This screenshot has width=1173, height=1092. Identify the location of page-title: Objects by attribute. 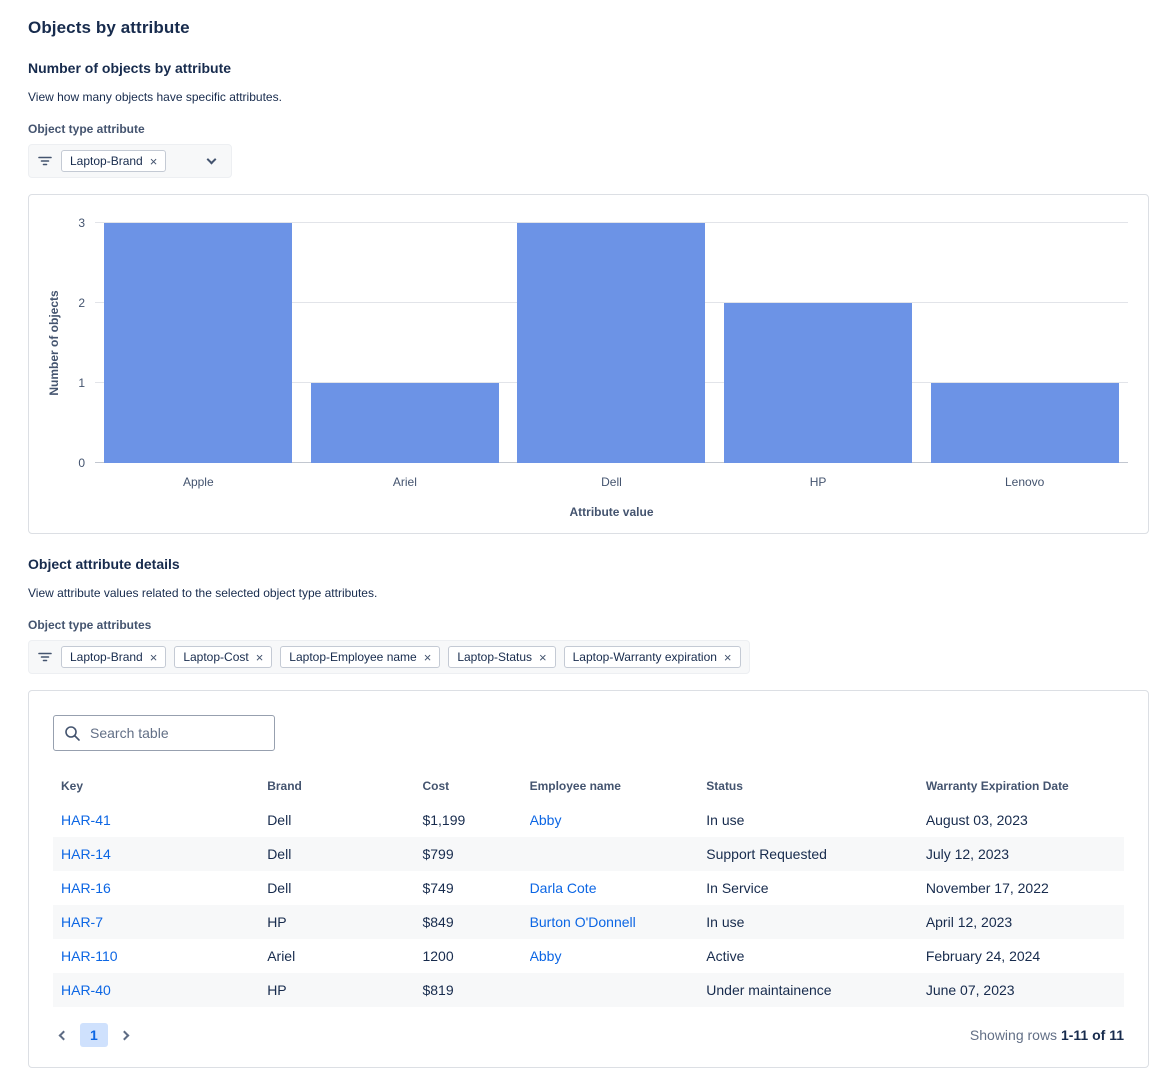
(109, 27).